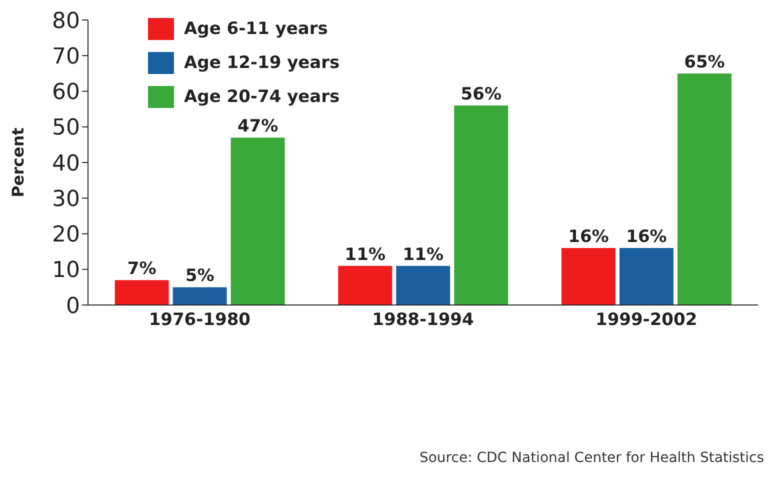 The height and width of the screenshot is (488, 779). What do you see at coordinates (66, 93) in the screenshot?
I see `y-tick-label: 60` at bounding box center [66, 93].